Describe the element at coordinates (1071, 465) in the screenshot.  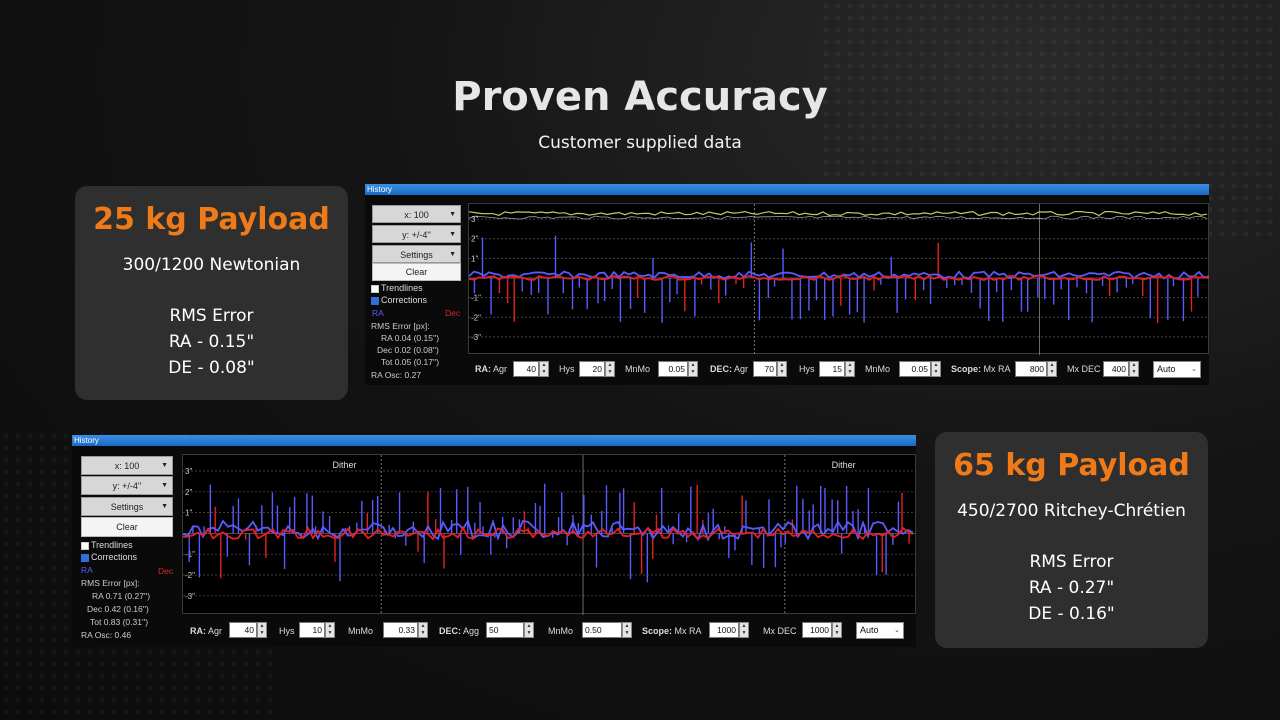
I see `payload-title: 65 kg Payload` at that location.